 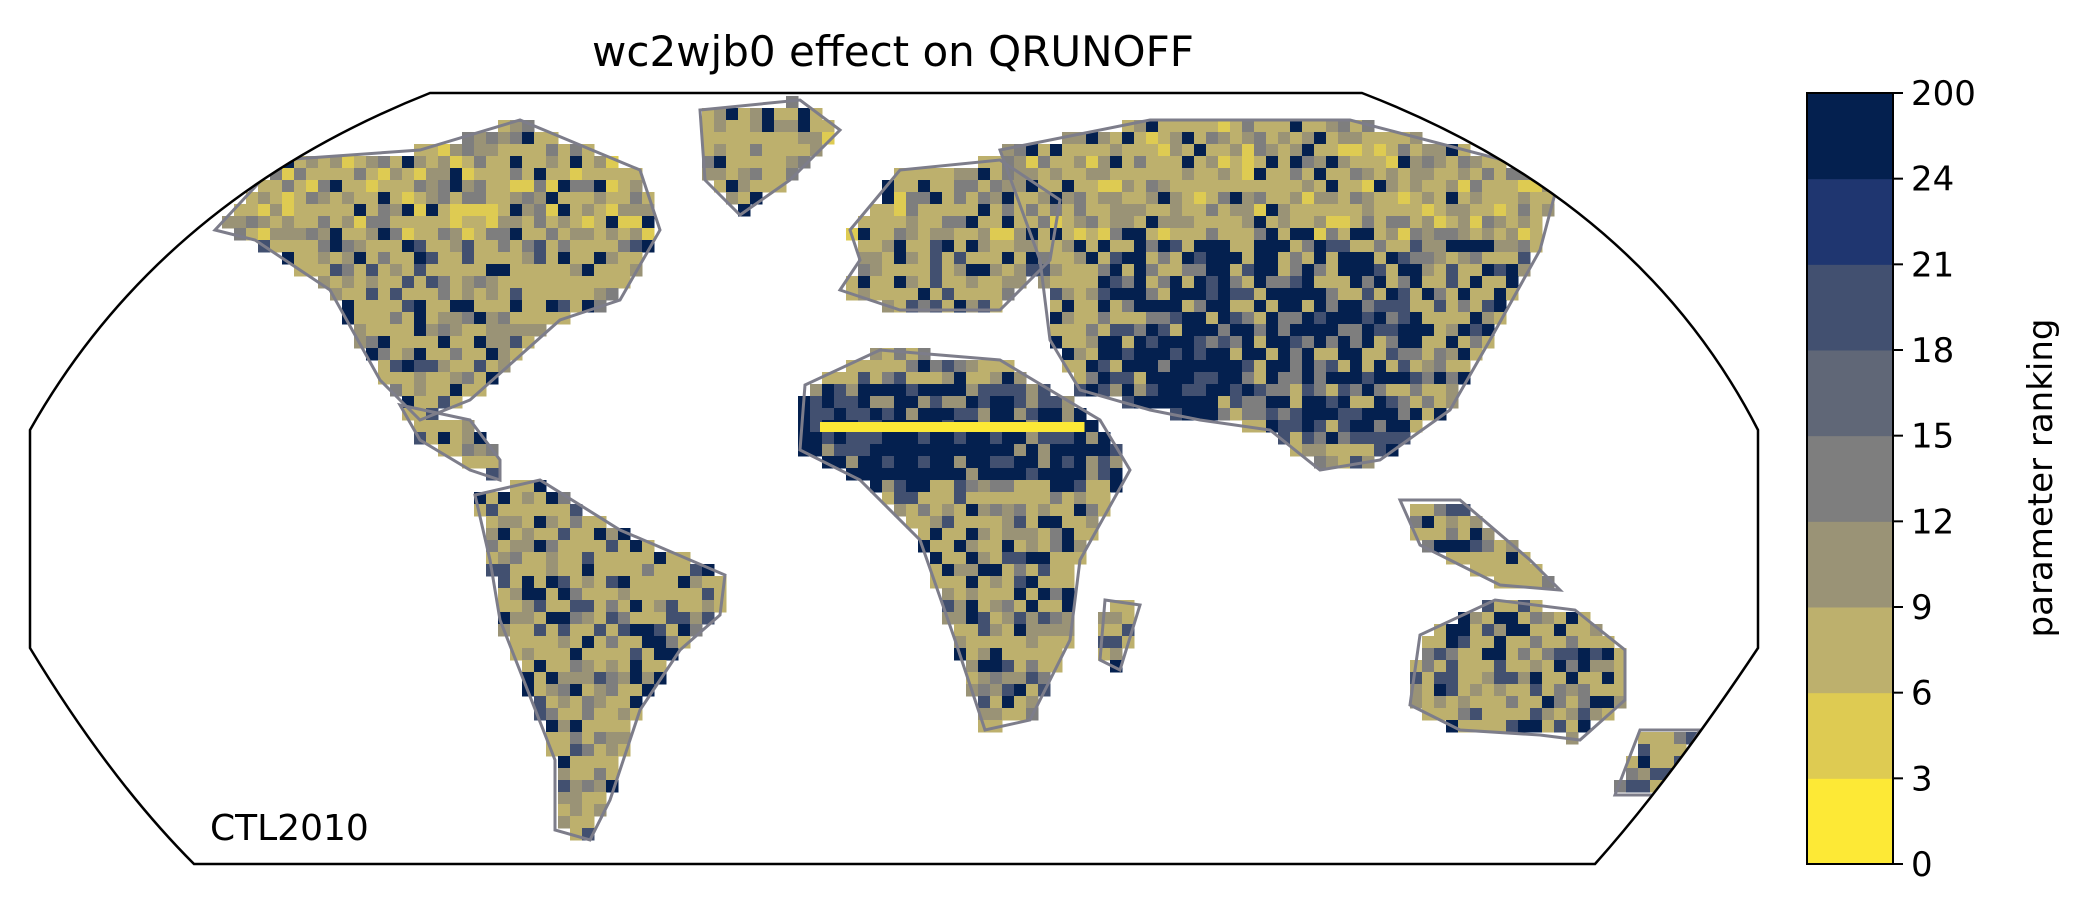 I want to click on colorbar-bin, so click(x=1850, y=393).